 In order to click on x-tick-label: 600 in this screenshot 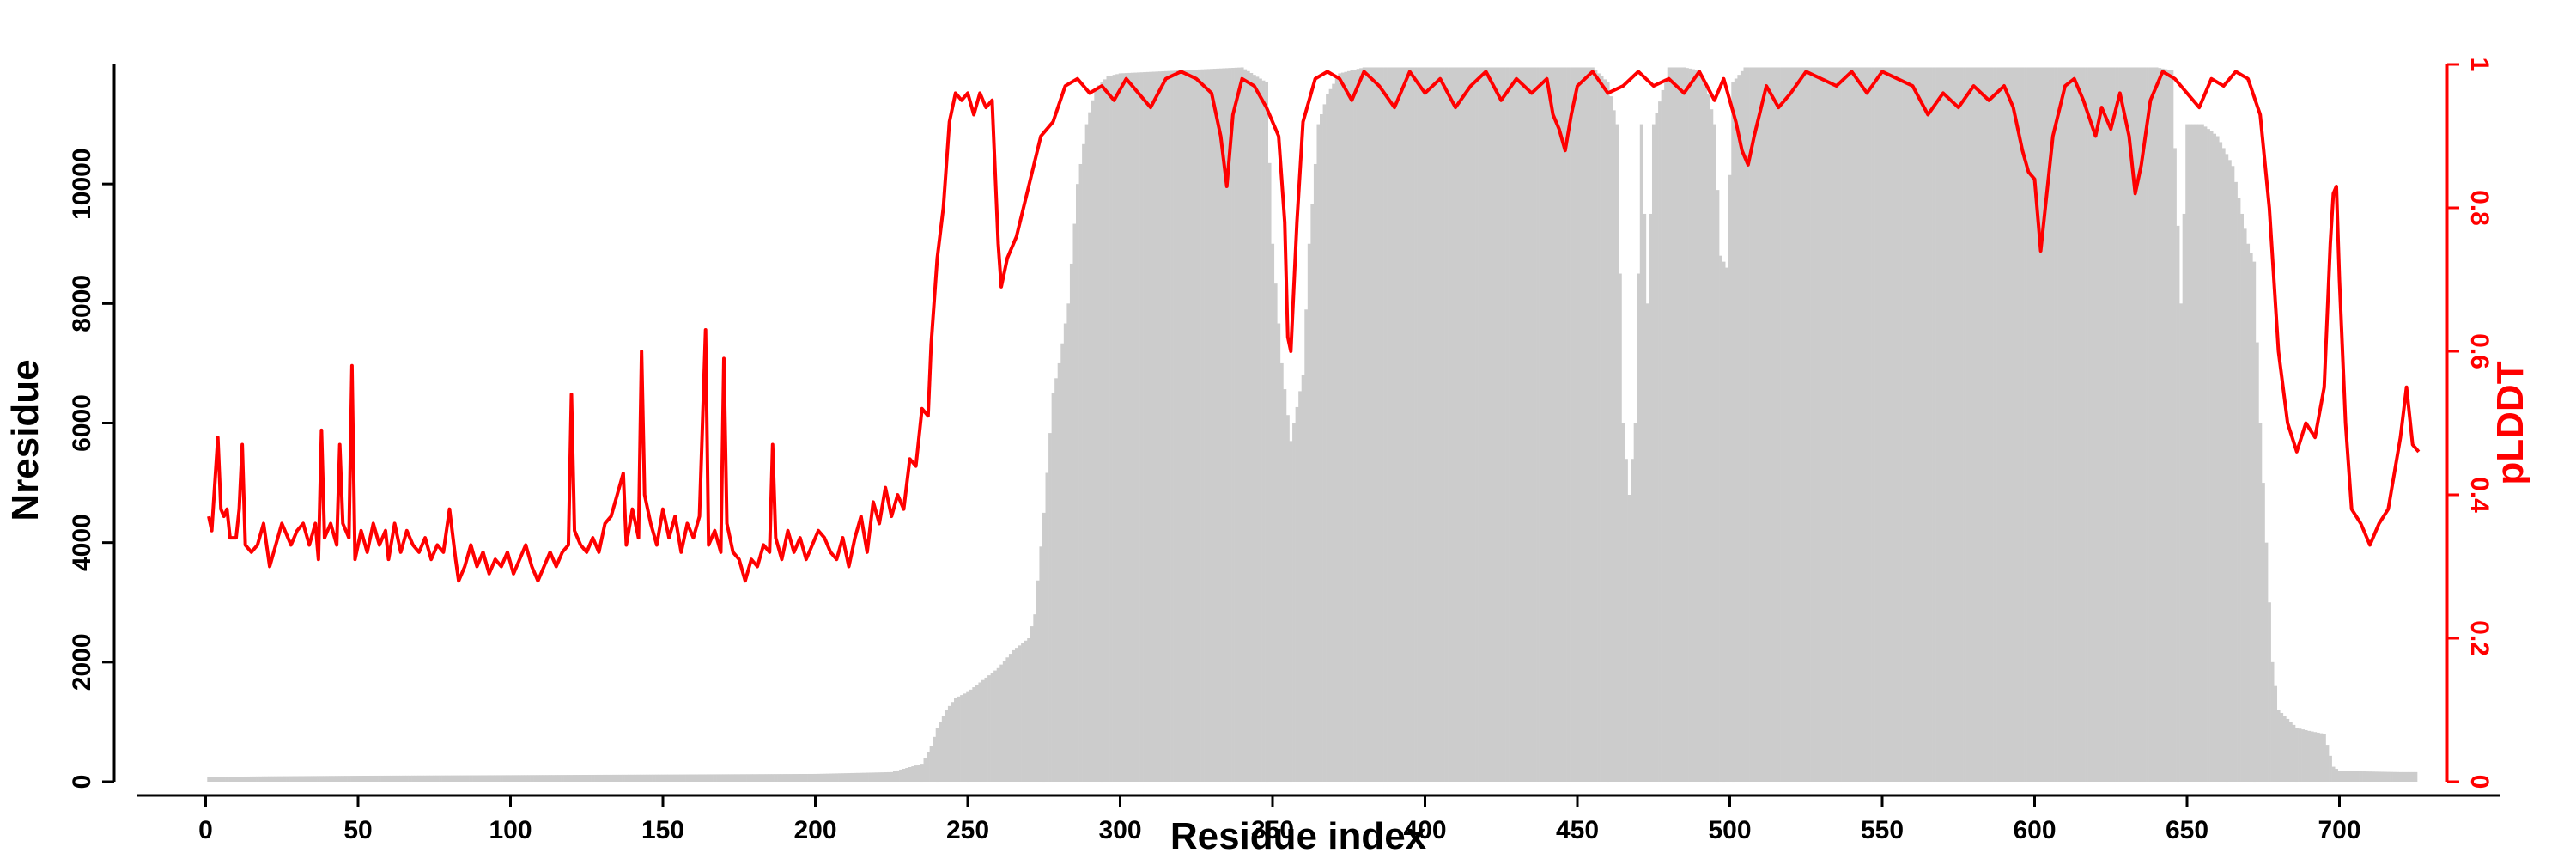, I will do `click(2034, 830)`.